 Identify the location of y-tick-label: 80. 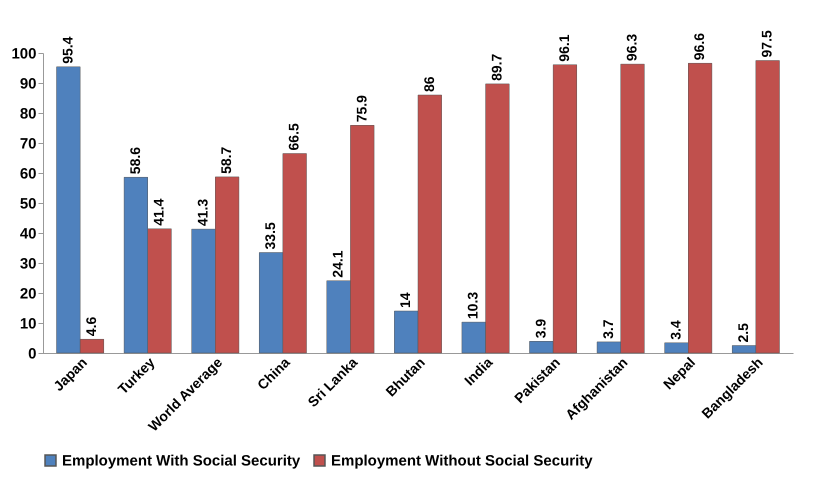
(28, 114).